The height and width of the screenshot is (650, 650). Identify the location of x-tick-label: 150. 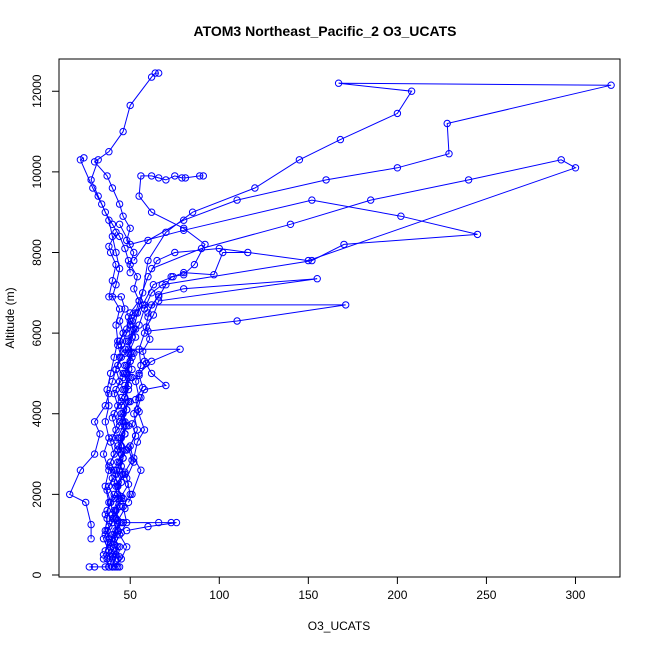
(308, 595).